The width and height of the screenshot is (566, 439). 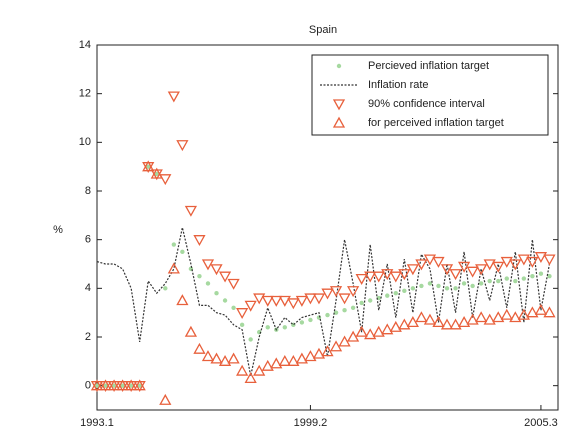 What do you see at coordinates (85, 142) in the screenshot?
I see `y-tick-label: 10` at bounding box center [85, 142].